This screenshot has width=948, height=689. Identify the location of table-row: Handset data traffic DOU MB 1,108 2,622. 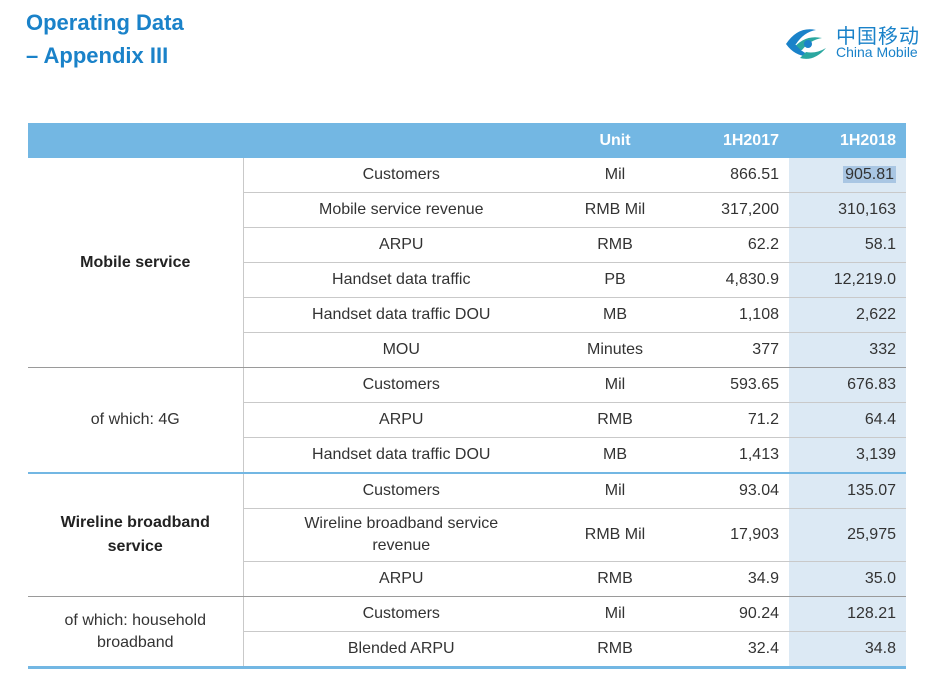
(467, 315).